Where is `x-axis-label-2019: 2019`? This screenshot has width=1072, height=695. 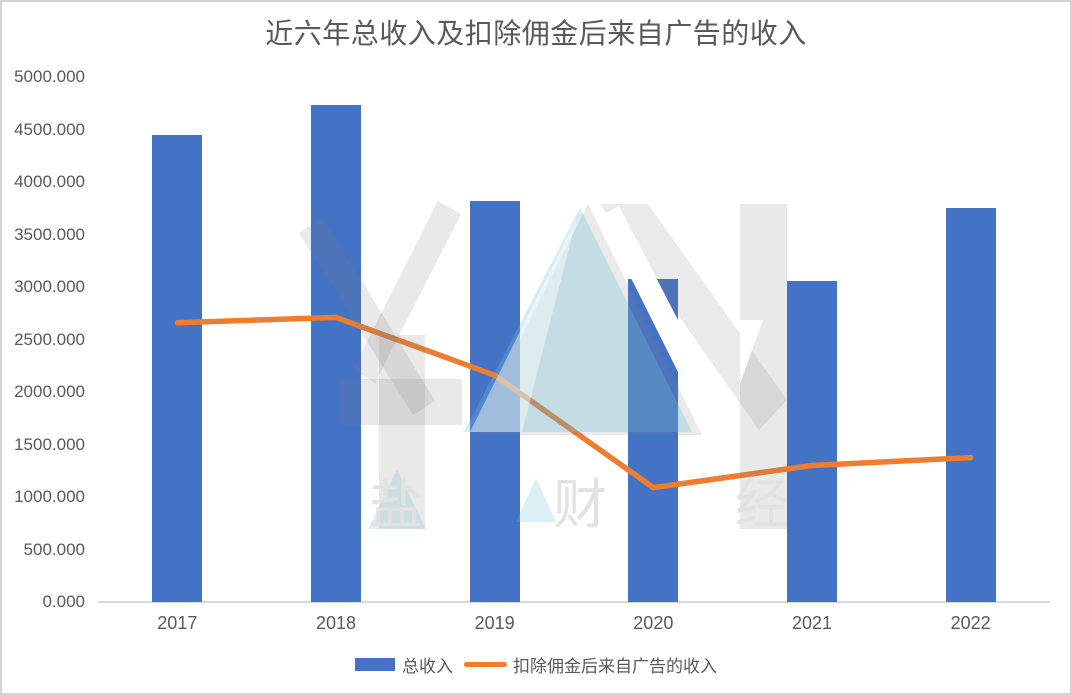 x-axis-label-2019: 2019 is located at coordinates (494, 623).